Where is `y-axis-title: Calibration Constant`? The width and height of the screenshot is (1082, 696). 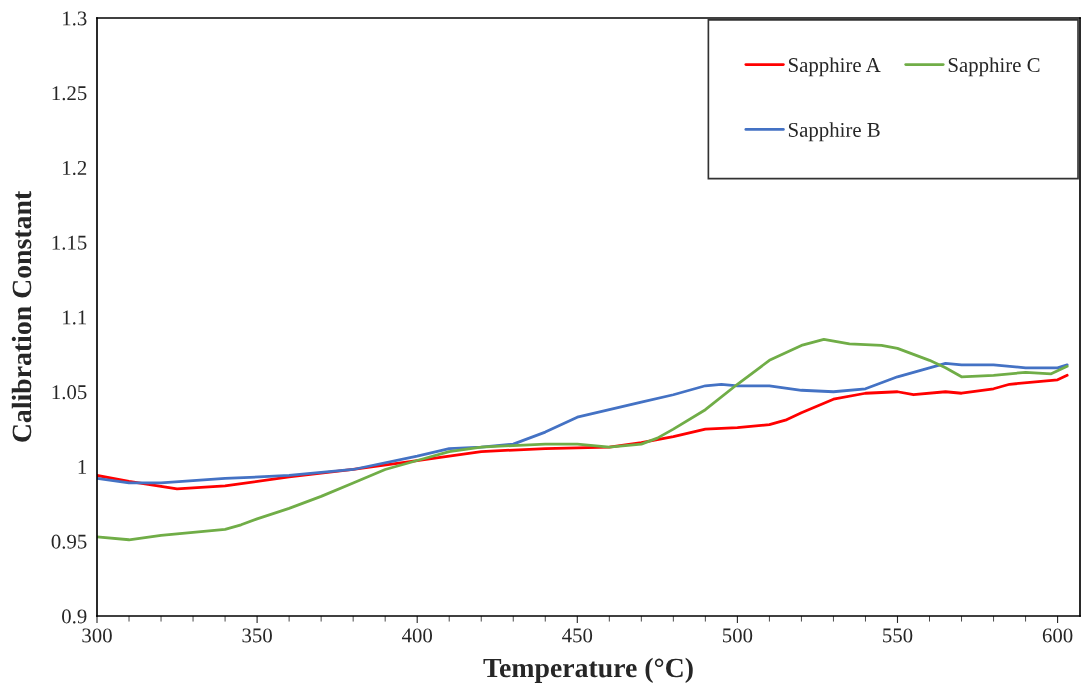
y-axis-title: Calibration Constant is located at coordinates (21, 316).